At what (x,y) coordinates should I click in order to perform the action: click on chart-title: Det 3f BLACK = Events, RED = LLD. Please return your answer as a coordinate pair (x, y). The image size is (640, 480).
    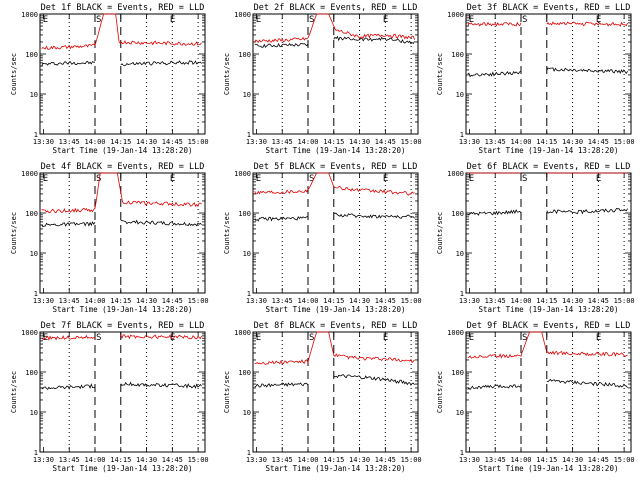
    Looking at the image, I should click on (549, 8).